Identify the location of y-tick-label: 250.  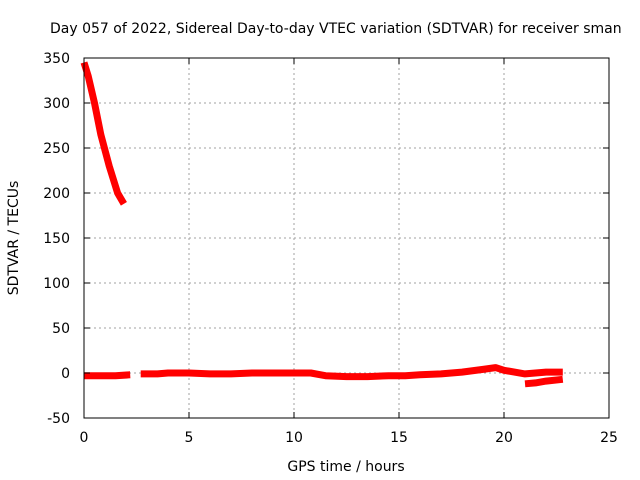
(56, 149).